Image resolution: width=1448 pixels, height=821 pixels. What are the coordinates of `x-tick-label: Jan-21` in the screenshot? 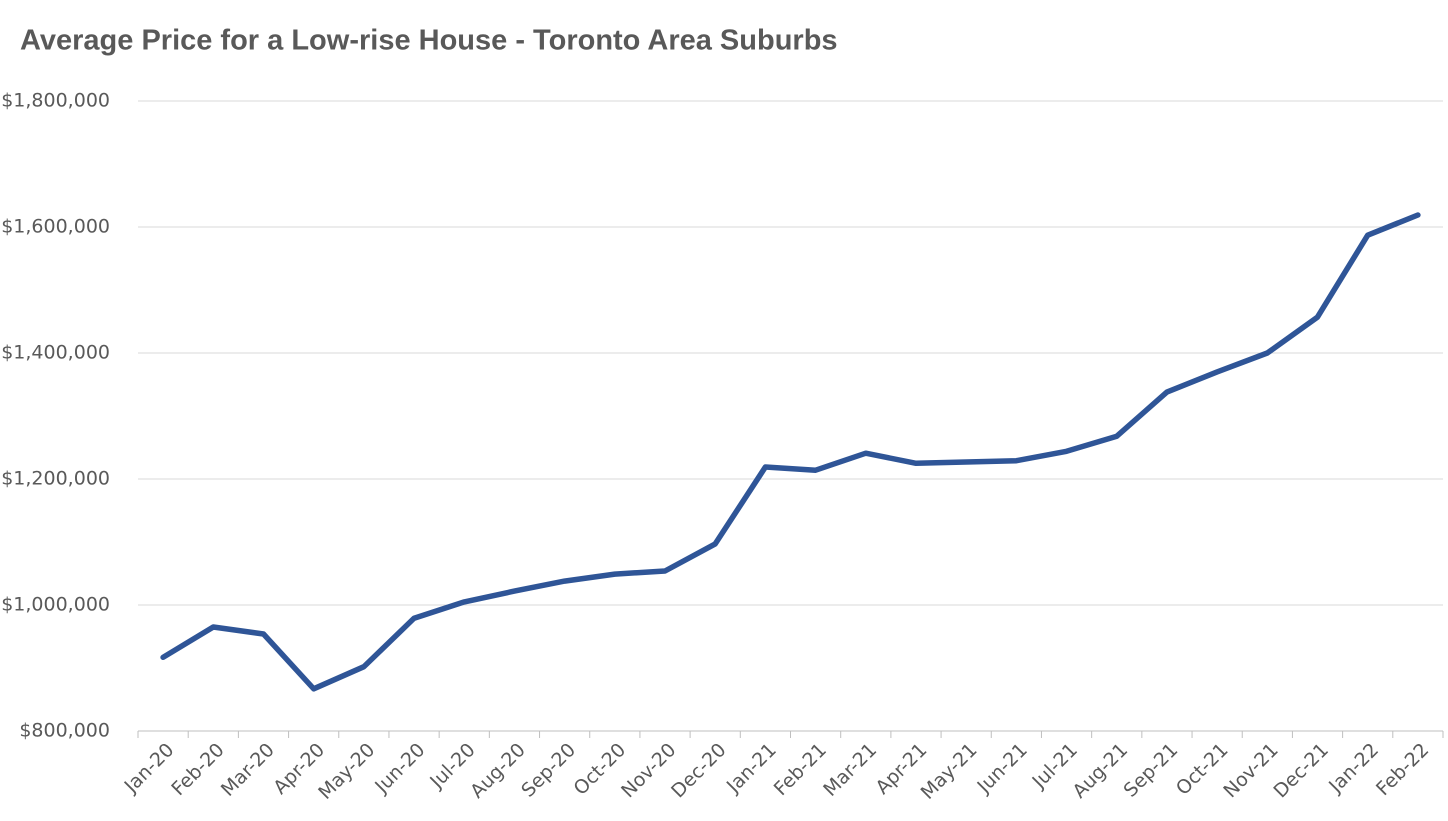 It's located at (751, 768).